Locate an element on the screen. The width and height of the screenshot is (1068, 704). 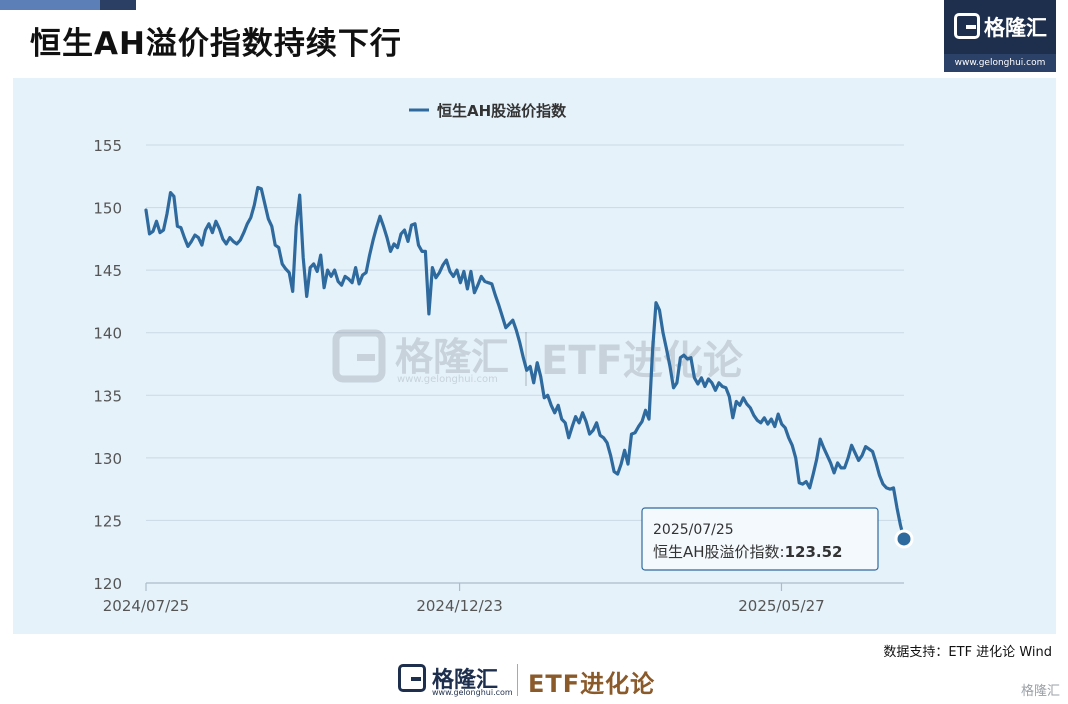
header-logo-url: www.gelonghui.com is located at coordinates (1000, 63).